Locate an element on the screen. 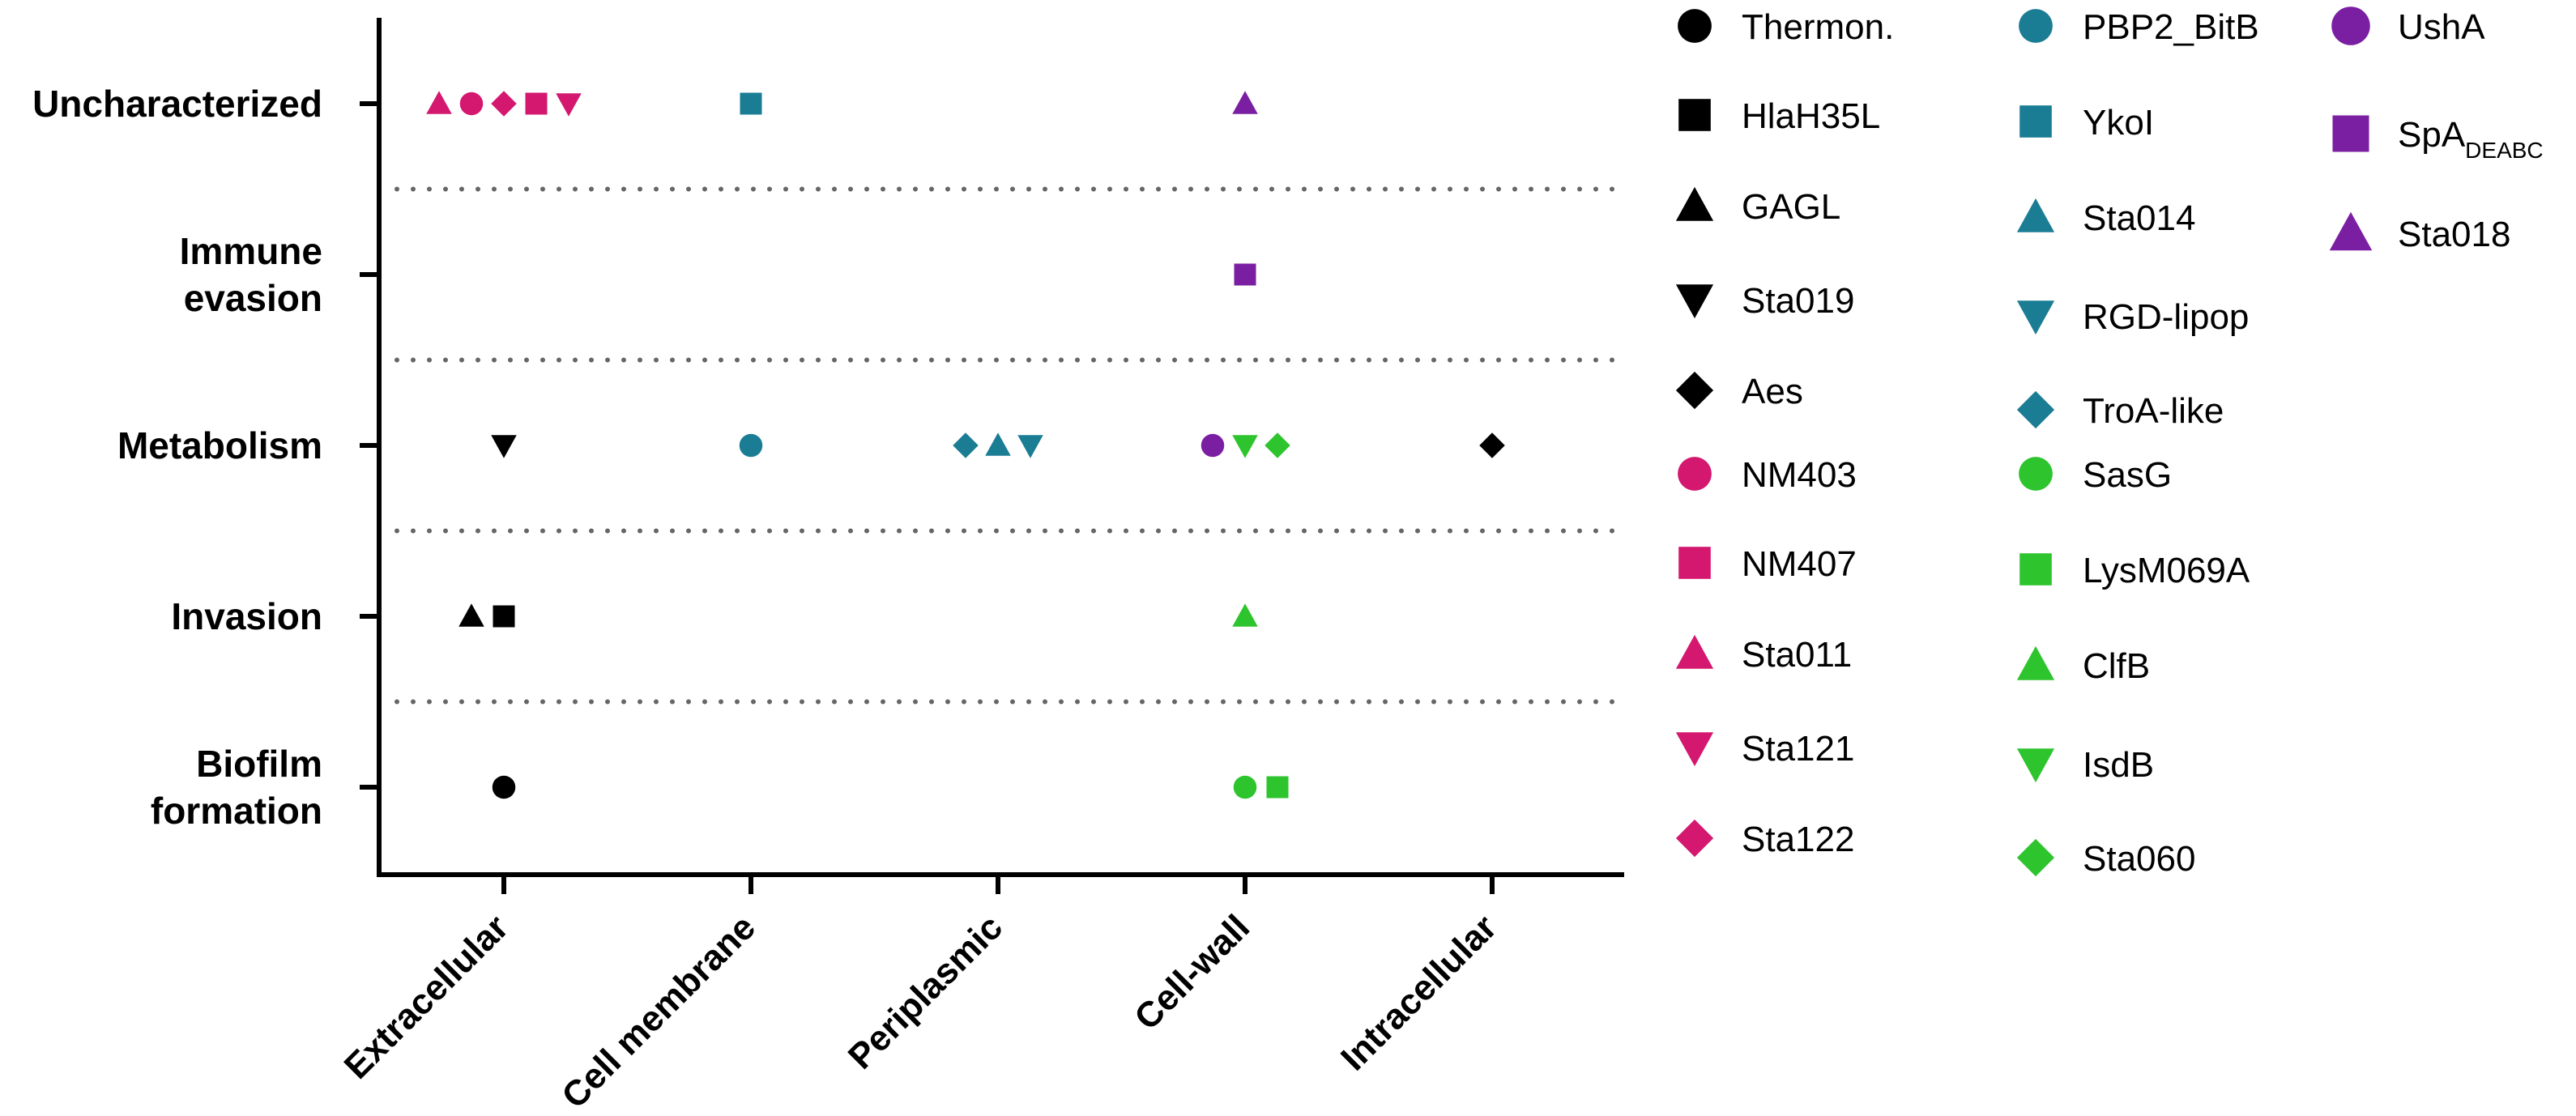 The height and width of the screenshot is (1116, 2576). legend-marker-usha is located at coordinates (2351, 25).